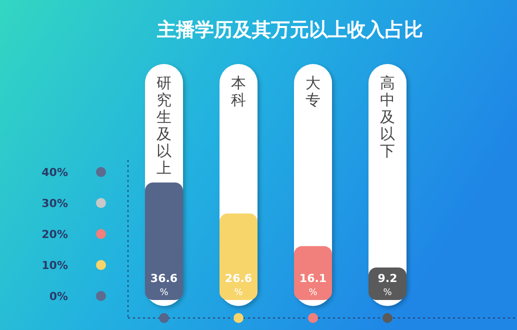 The image size is (517, 330). Describe the element at coordinates (55, 203) in the screenshot. I see `y-tick-label: 30%` at that location.